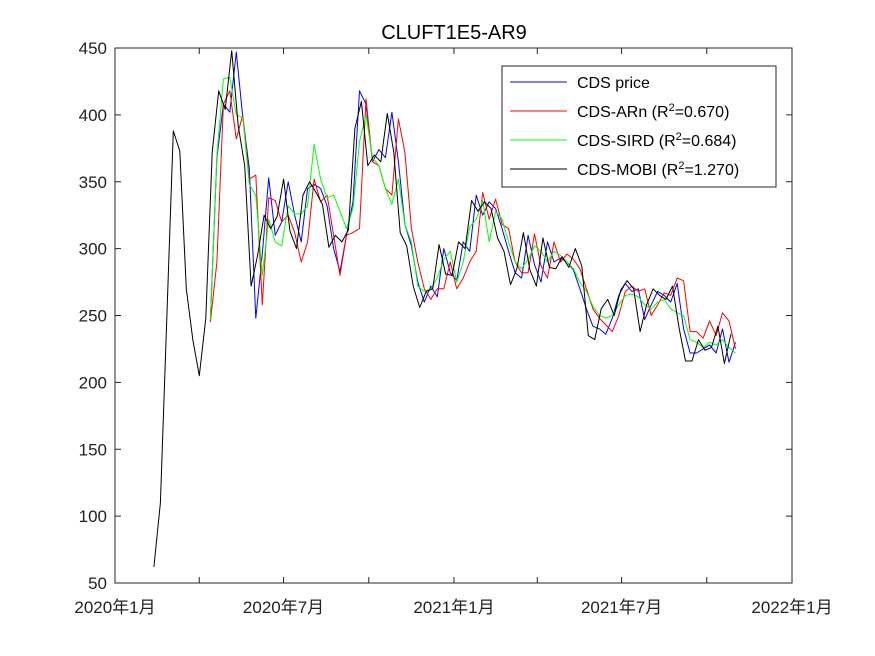 The width and height of the screenshot is (875, 656). I want to click on y-tick-label: 50, so click(97, 583).